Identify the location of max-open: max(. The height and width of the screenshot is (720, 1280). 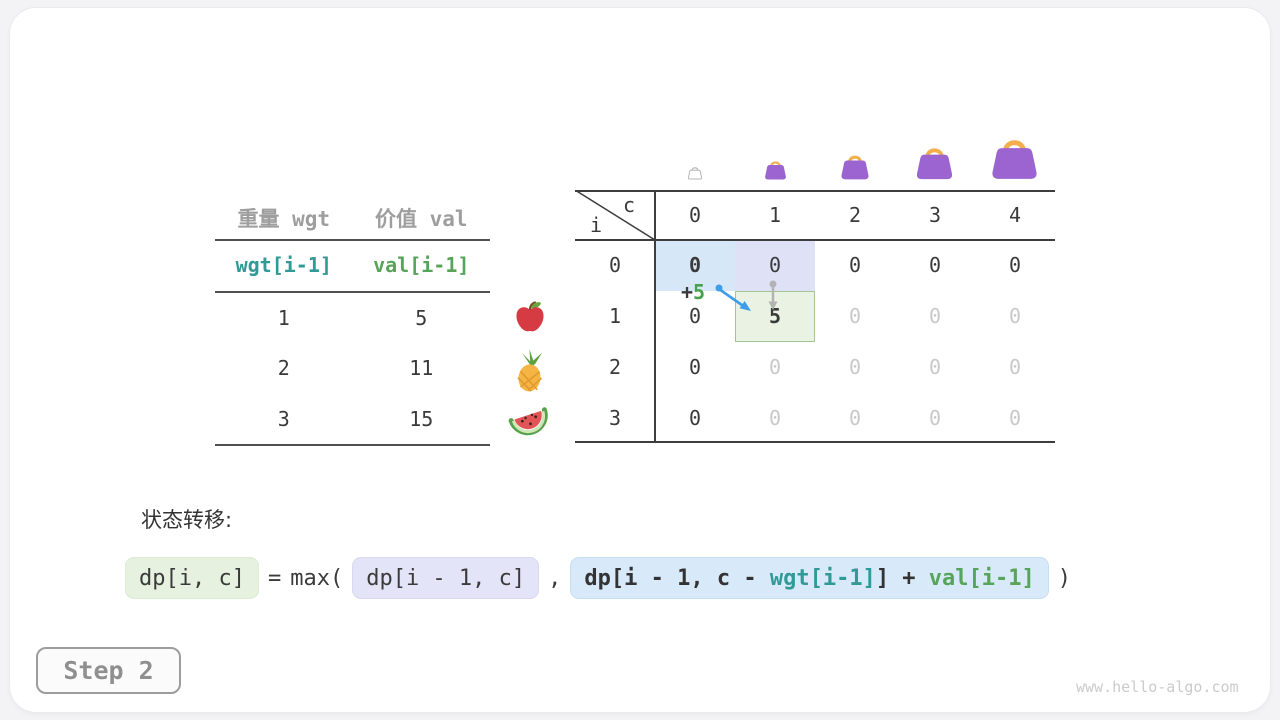
(317, 578).